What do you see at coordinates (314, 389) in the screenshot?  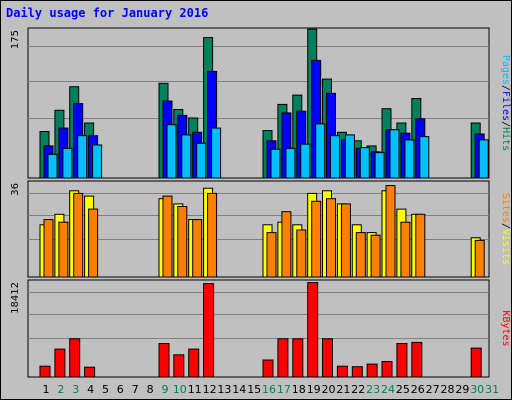 I see `x-tick-label: 19` at bounding box center [314, 389].